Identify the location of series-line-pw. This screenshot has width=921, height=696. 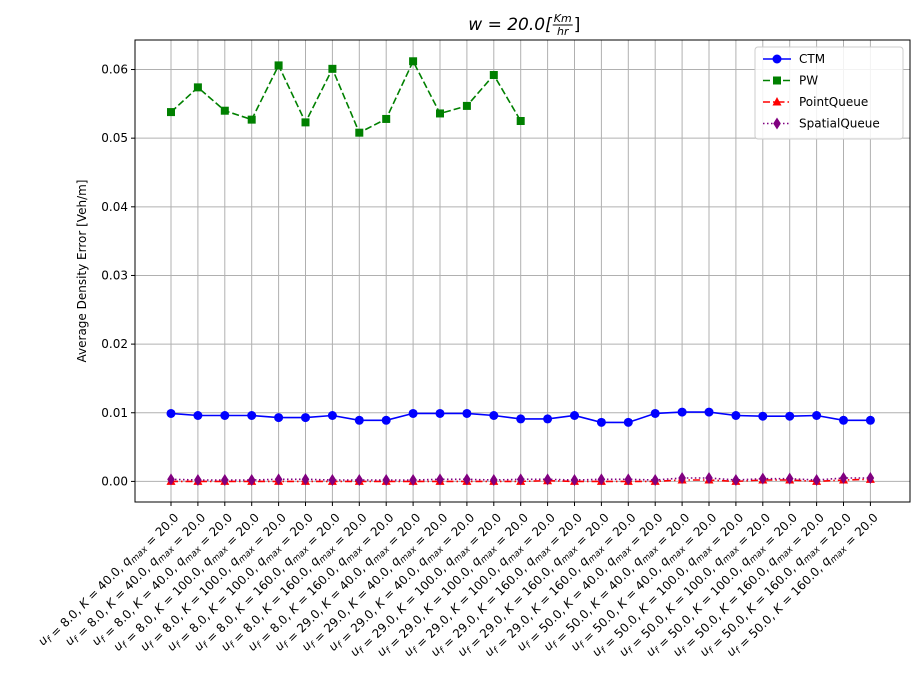
(346, 96).